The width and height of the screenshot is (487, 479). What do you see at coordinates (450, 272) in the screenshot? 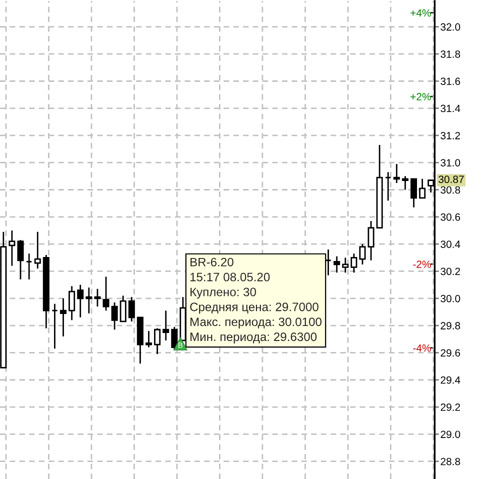
I see `y-tick-label: 30.2` at bounding box center [450, 272].